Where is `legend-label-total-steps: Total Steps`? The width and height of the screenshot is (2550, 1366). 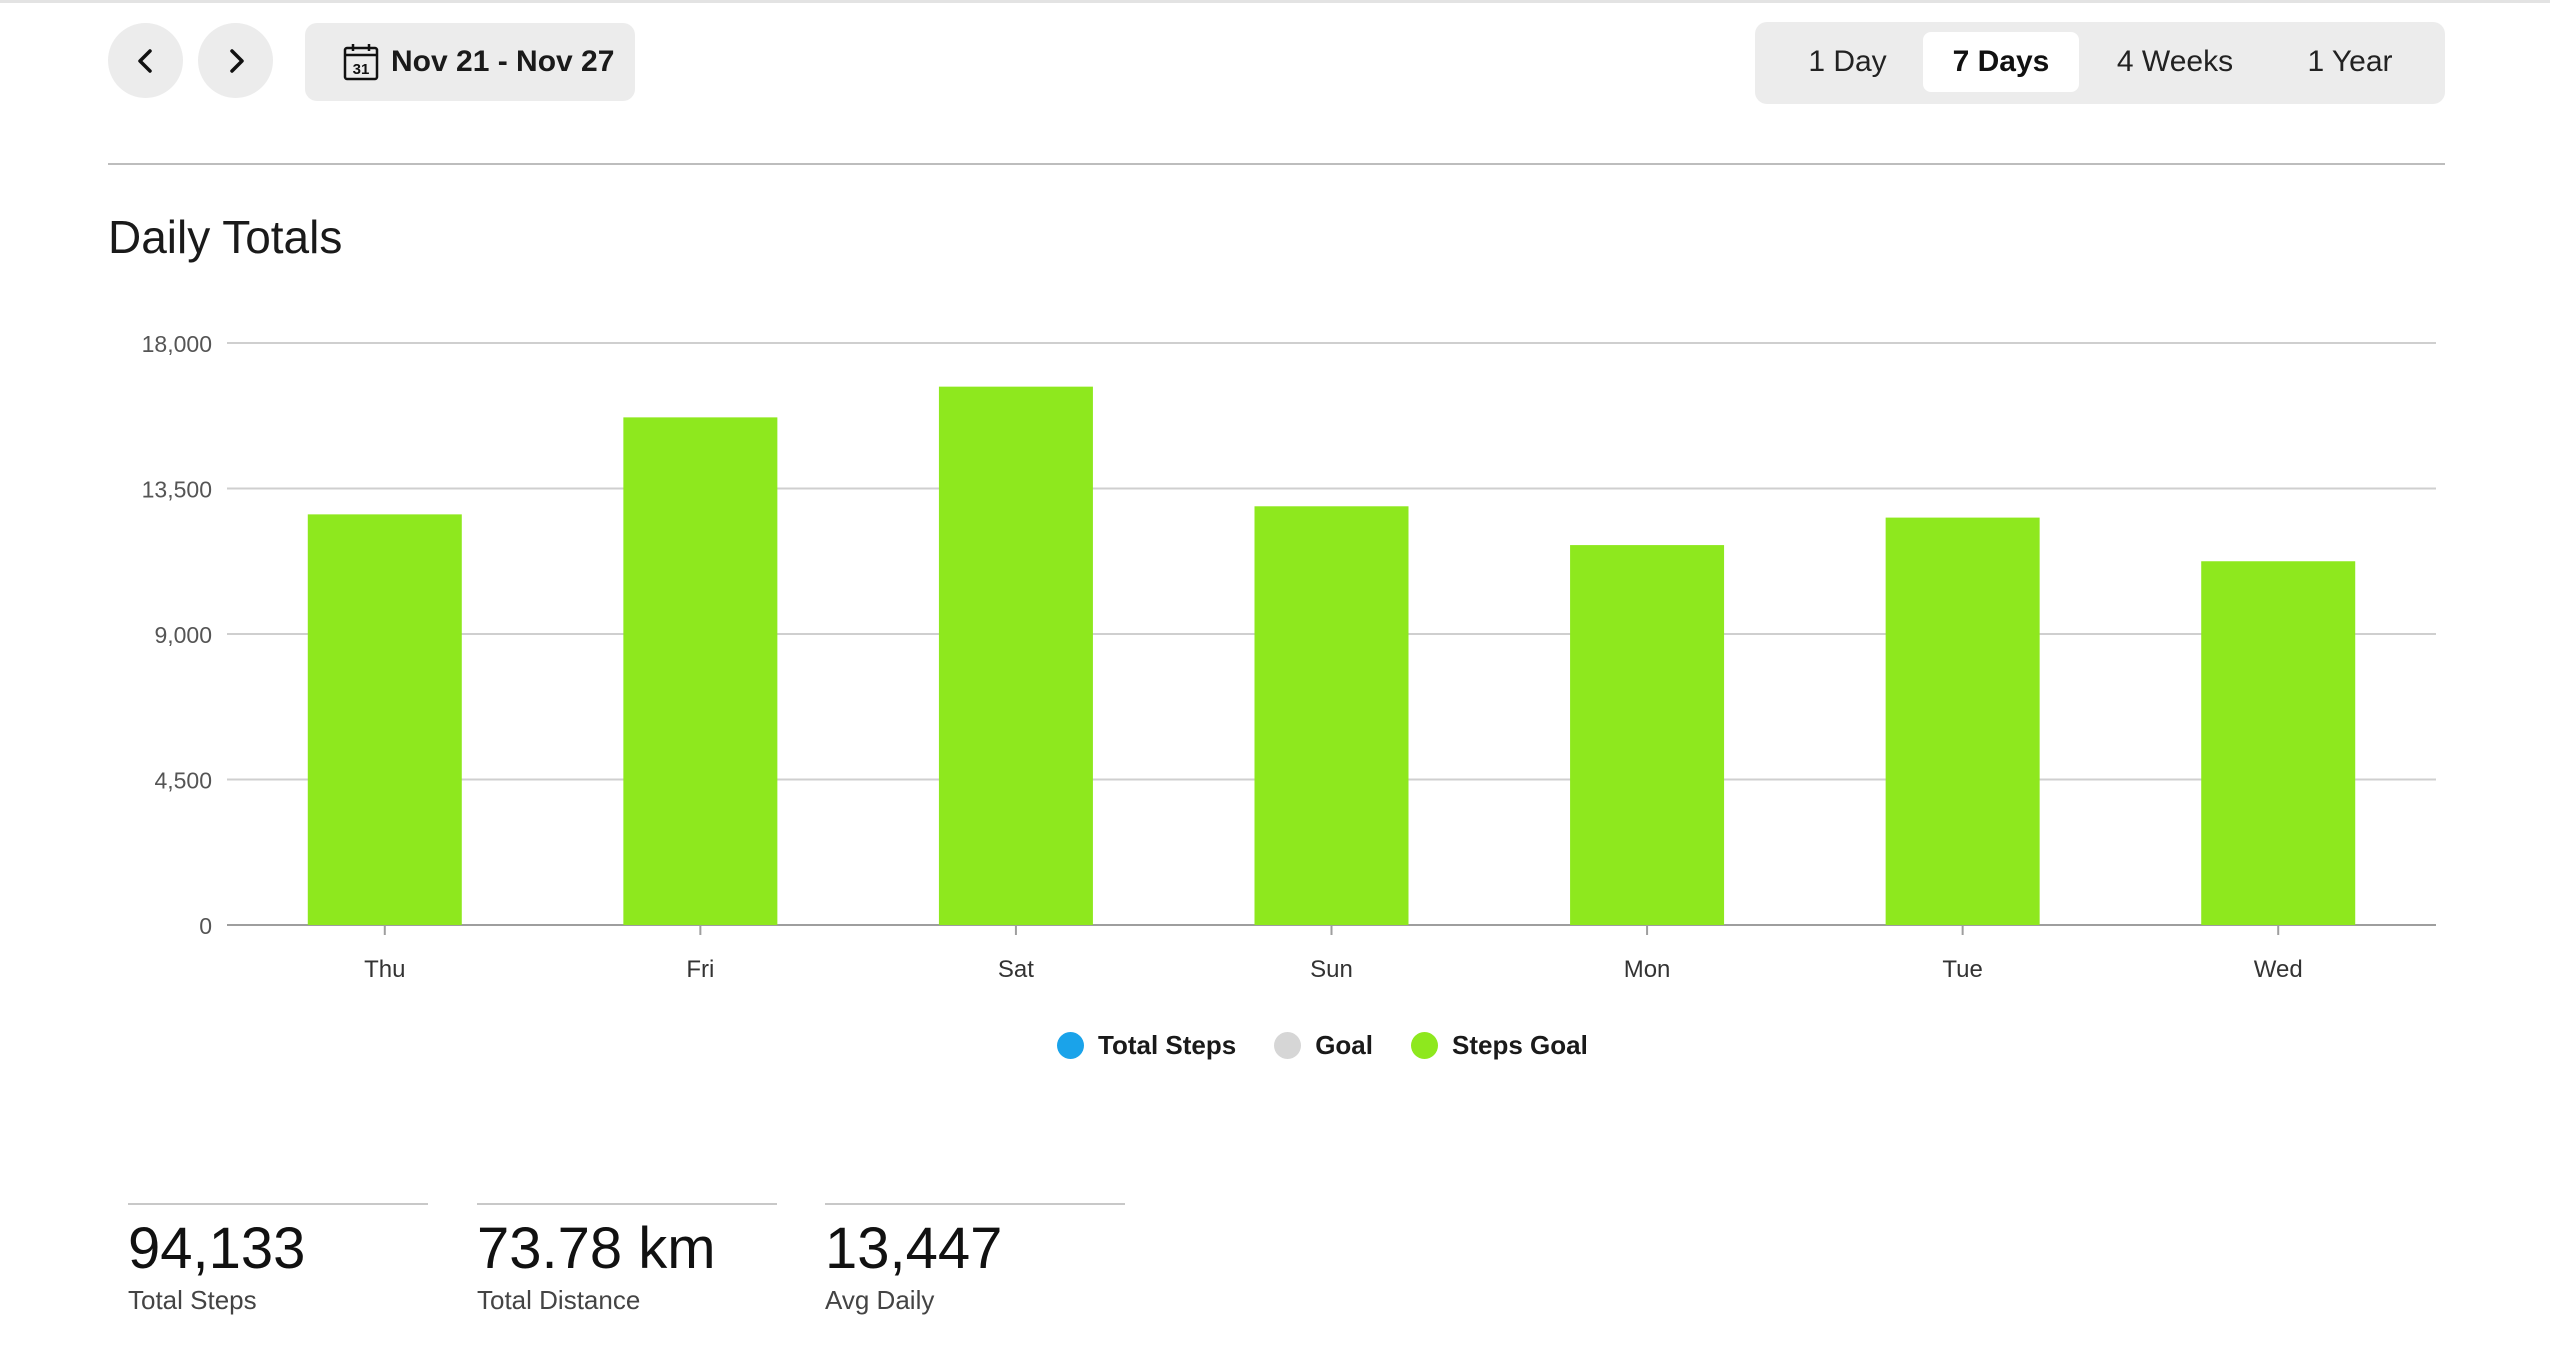
legend-label-total-steps: Total Steps is located at coordinates (1167, 1045).